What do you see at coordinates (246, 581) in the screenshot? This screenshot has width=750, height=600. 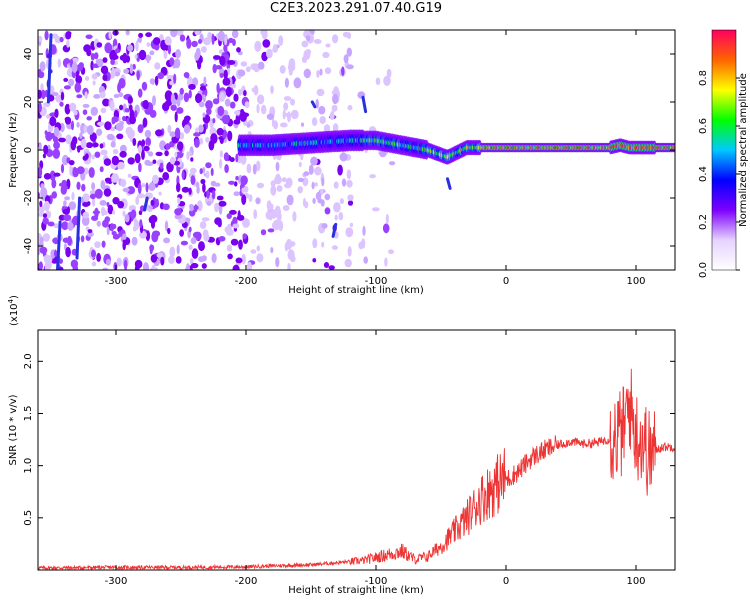 I see `snr-xtick-label: -200` at bounding box center [246, 581].